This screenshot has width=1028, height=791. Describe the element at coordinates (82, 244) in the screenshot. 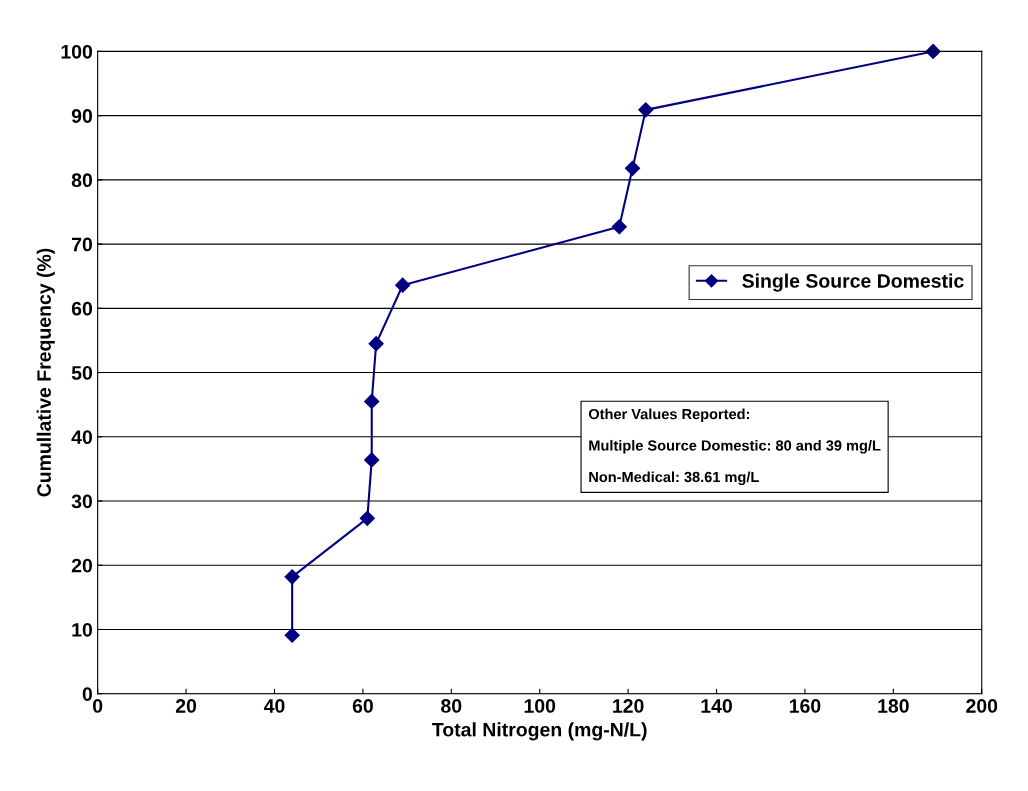

I see `y-tick-label: 70` at that location.